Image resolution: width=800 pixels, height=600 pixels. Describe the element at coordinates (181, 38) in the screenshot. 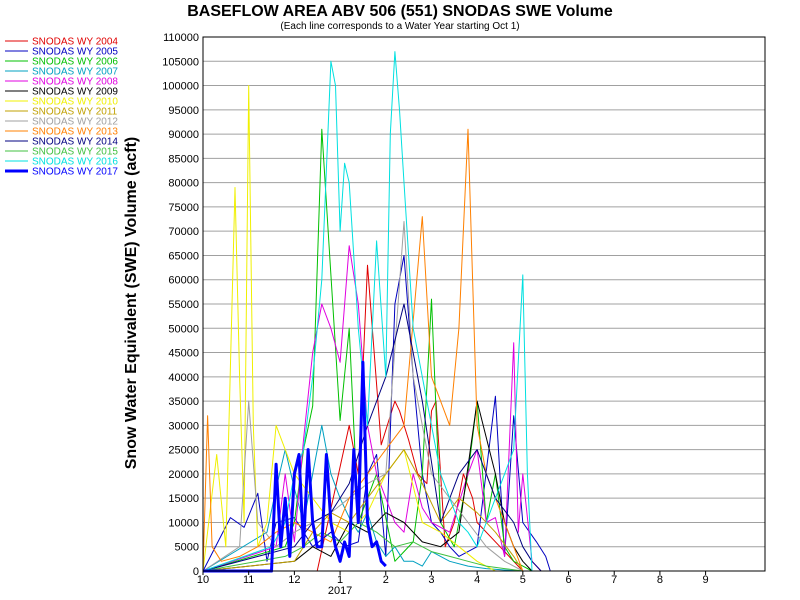

I see `y-tick-label: 110000` at that location.